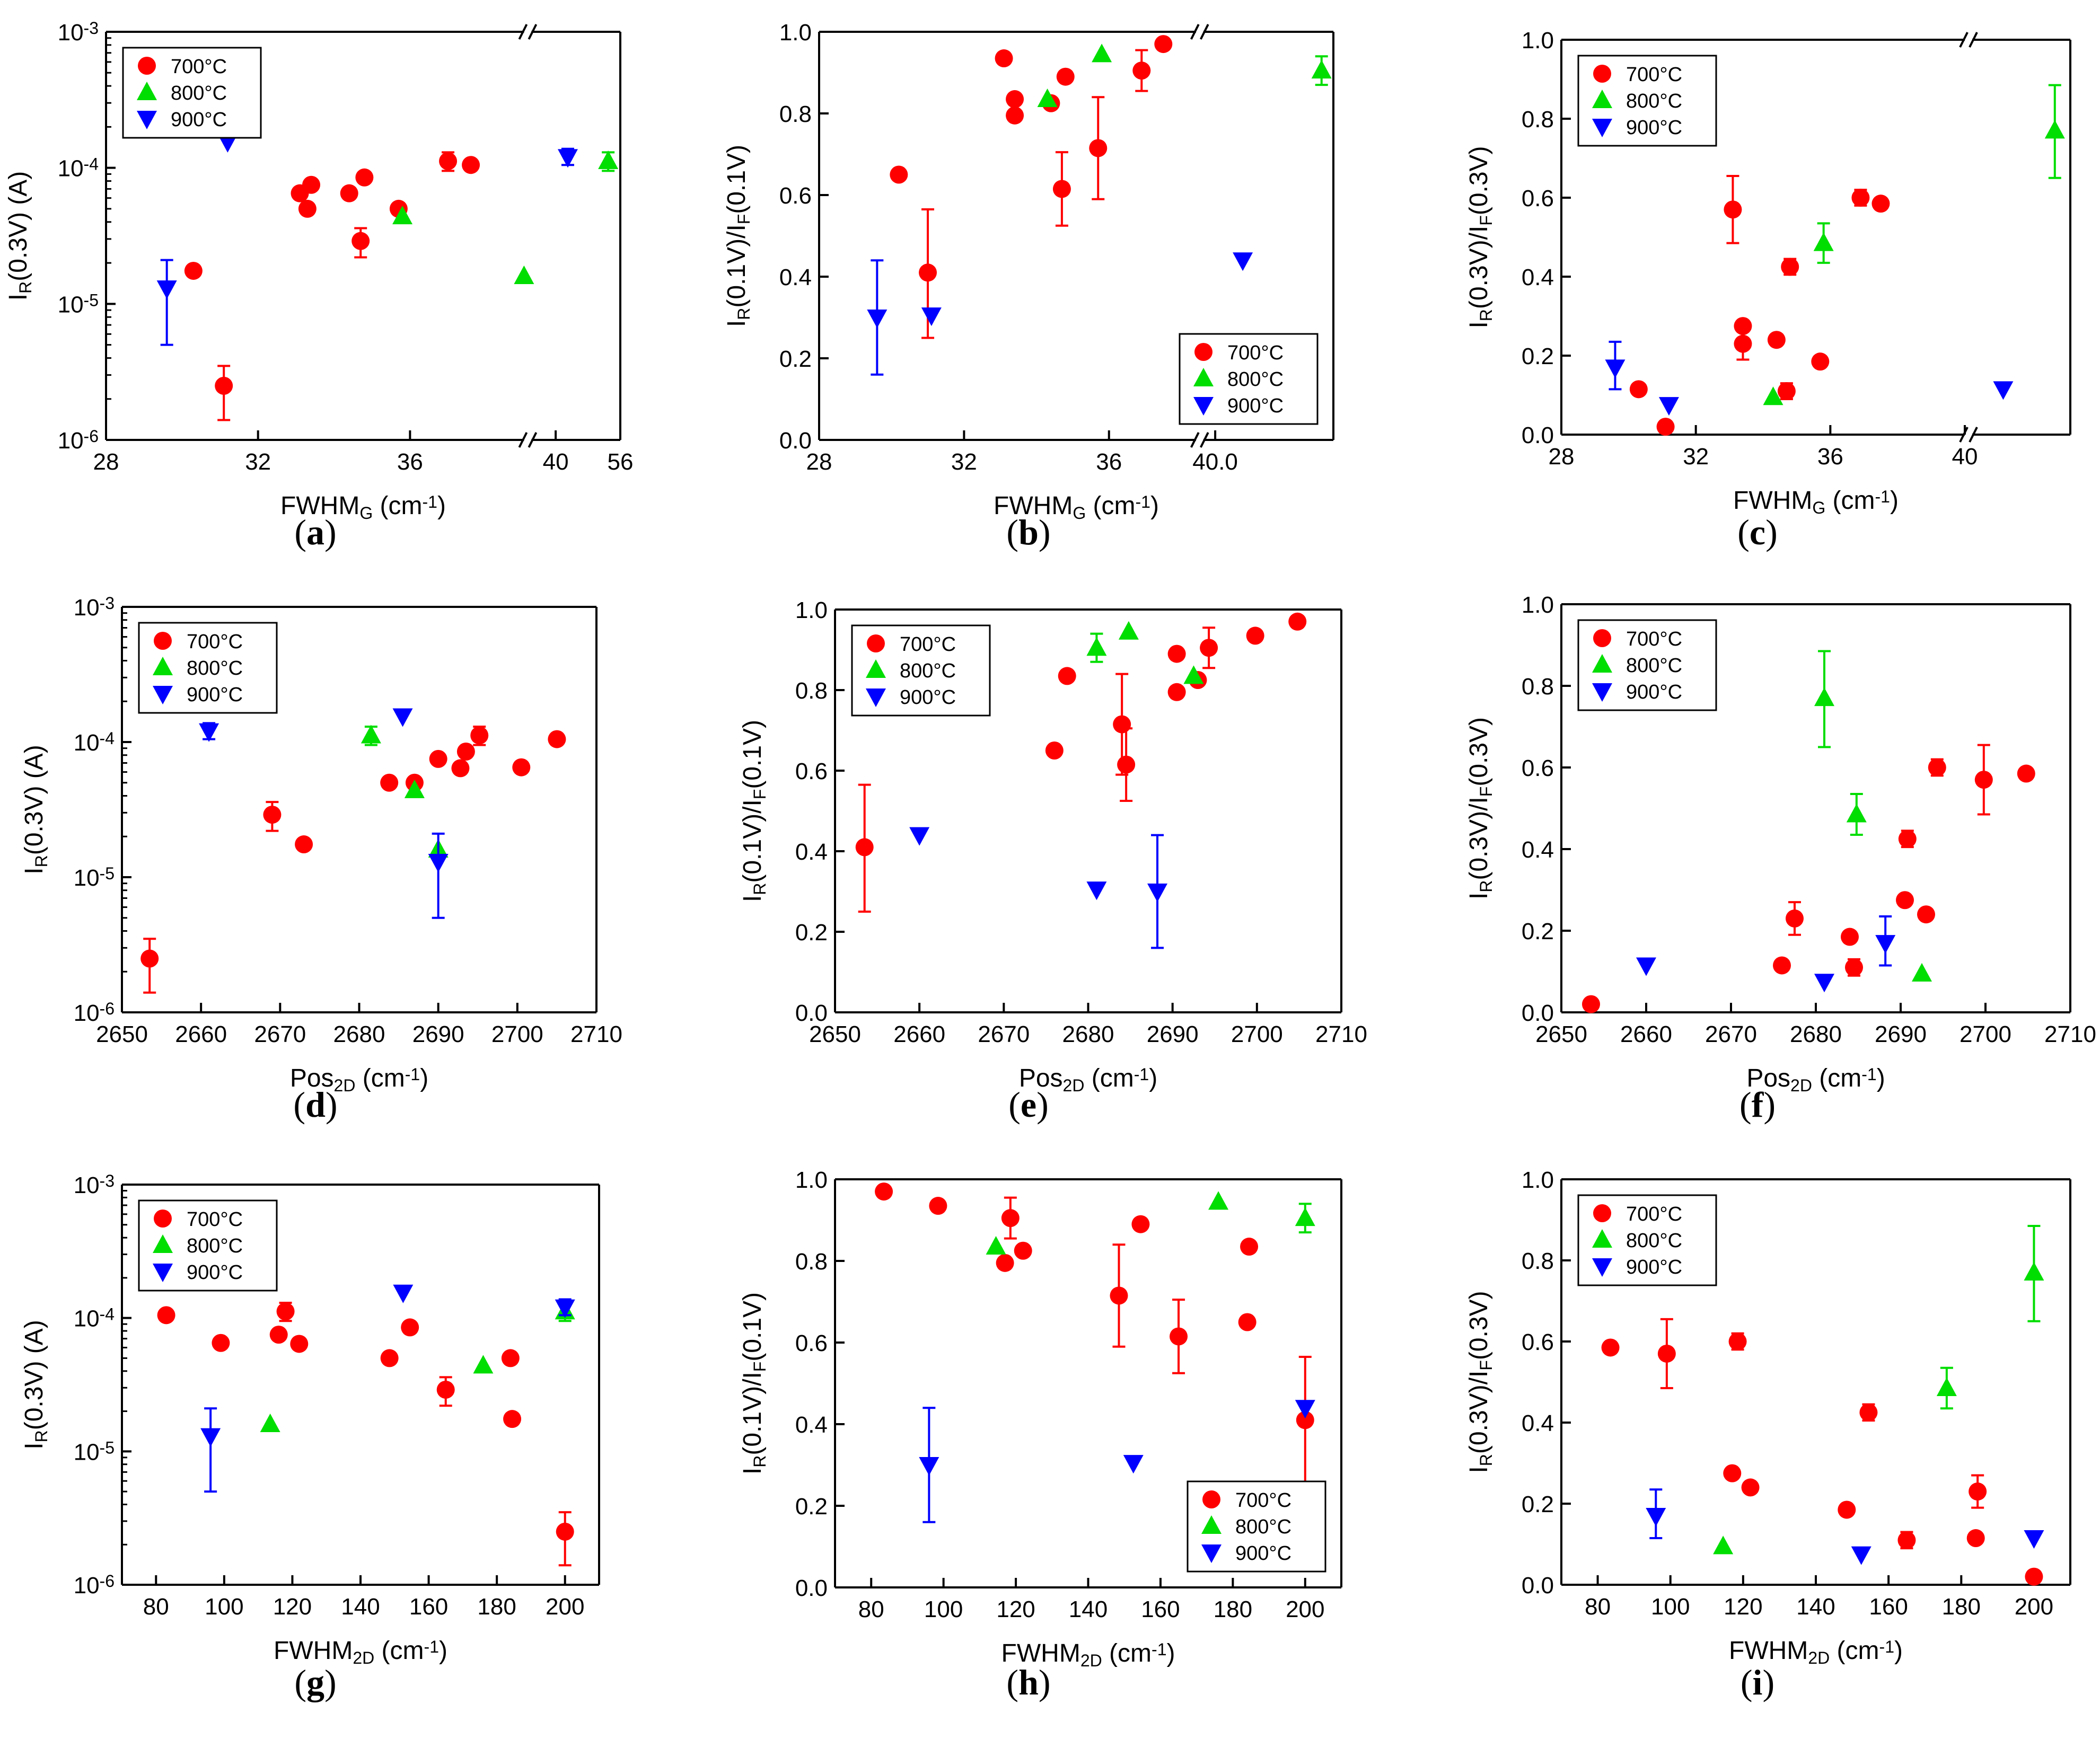  I want to click on panel-letter: (f), so click(1757, 1104).